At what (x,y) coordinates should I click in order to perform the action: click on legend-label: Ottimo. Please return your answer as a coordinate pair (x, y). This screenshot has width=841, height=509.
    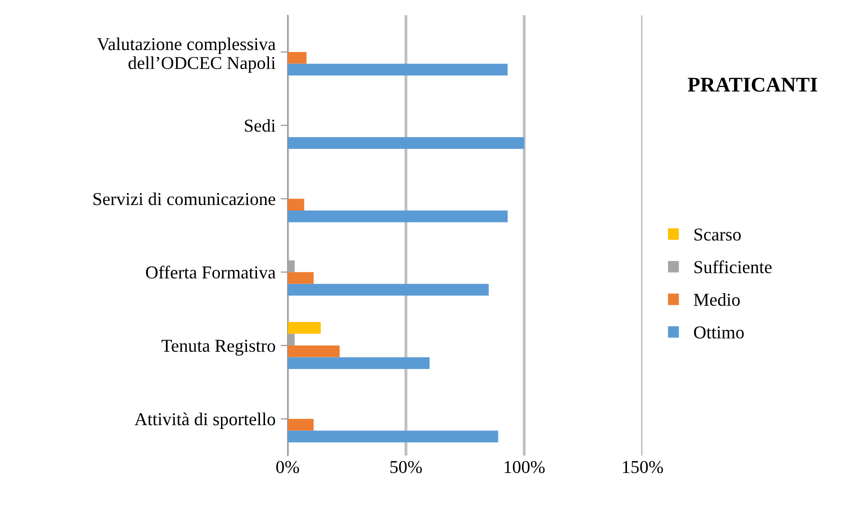
    Looking at the image, I should click on (719, 332).